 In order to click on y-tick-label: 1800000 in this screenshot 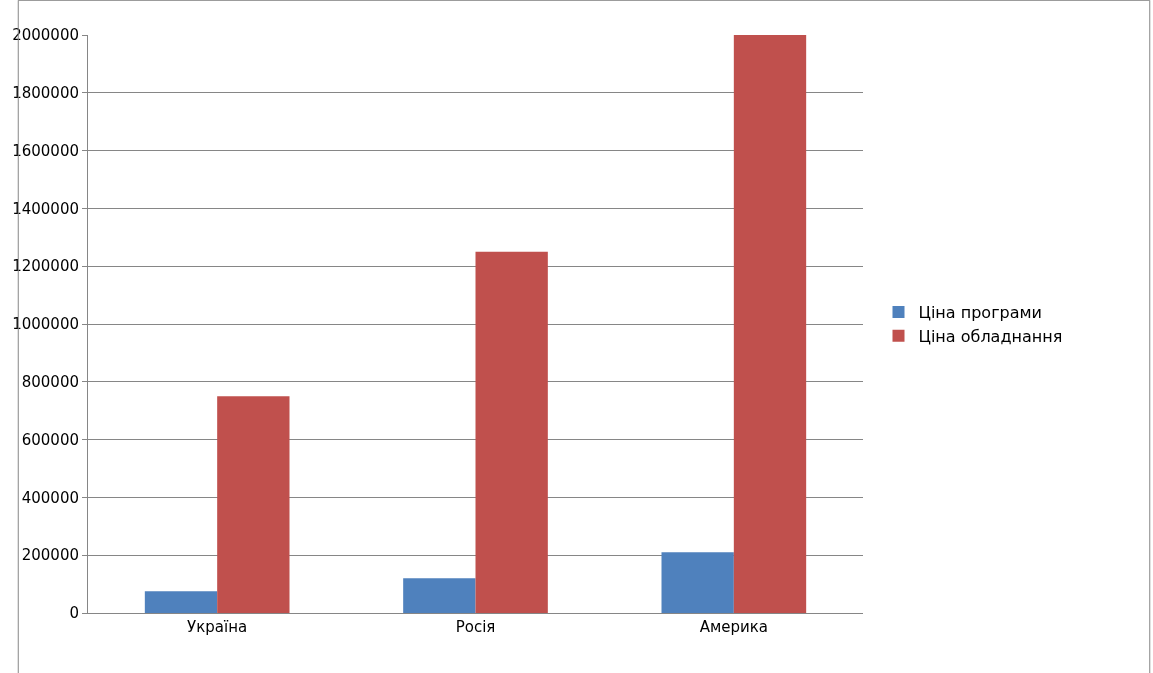, I will do `click(45, 93)`.